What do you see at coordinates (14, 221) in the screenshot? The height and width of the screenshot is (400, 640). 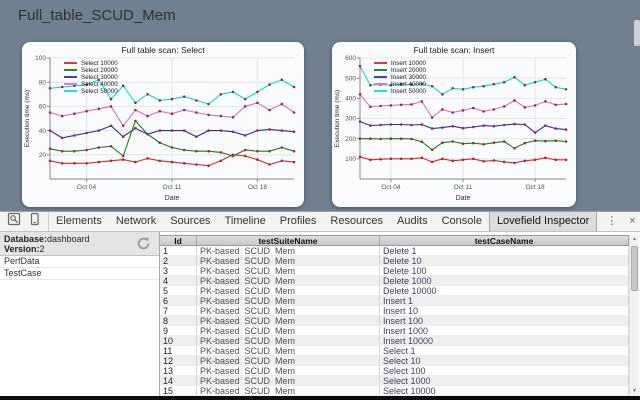 I see `inspect-element-icon` at bounding box center [14, 221].